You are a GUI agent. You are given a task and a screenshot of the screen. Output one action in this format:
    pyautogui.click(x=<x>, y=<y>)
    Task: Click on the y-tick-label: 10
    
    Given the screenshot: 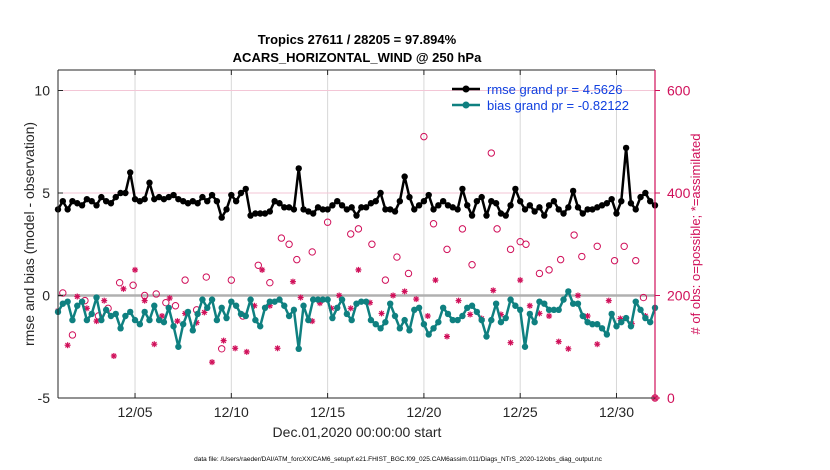 What is the action you would take?
    pyautogui.click(x=42, y=91)
    